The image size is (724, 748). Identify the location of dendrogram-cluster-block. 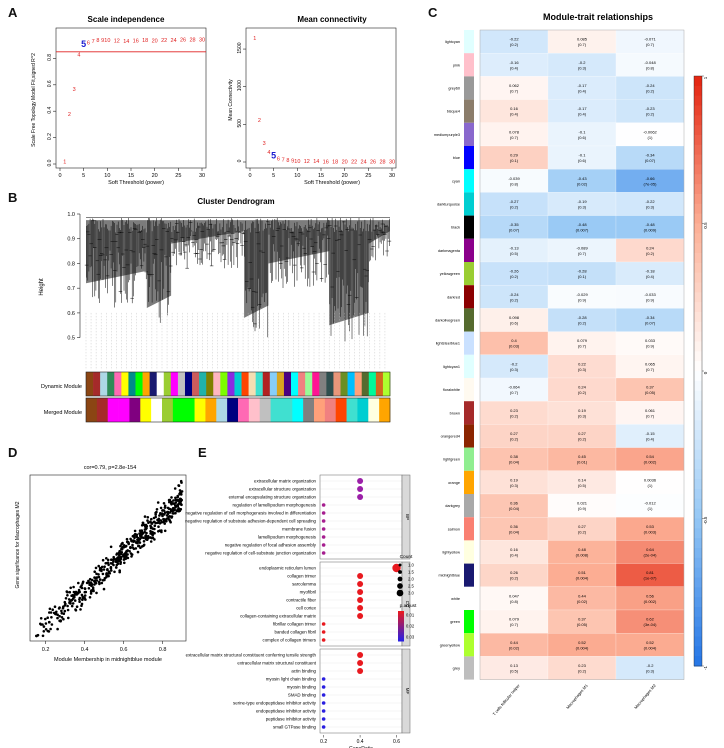
(116, 252).